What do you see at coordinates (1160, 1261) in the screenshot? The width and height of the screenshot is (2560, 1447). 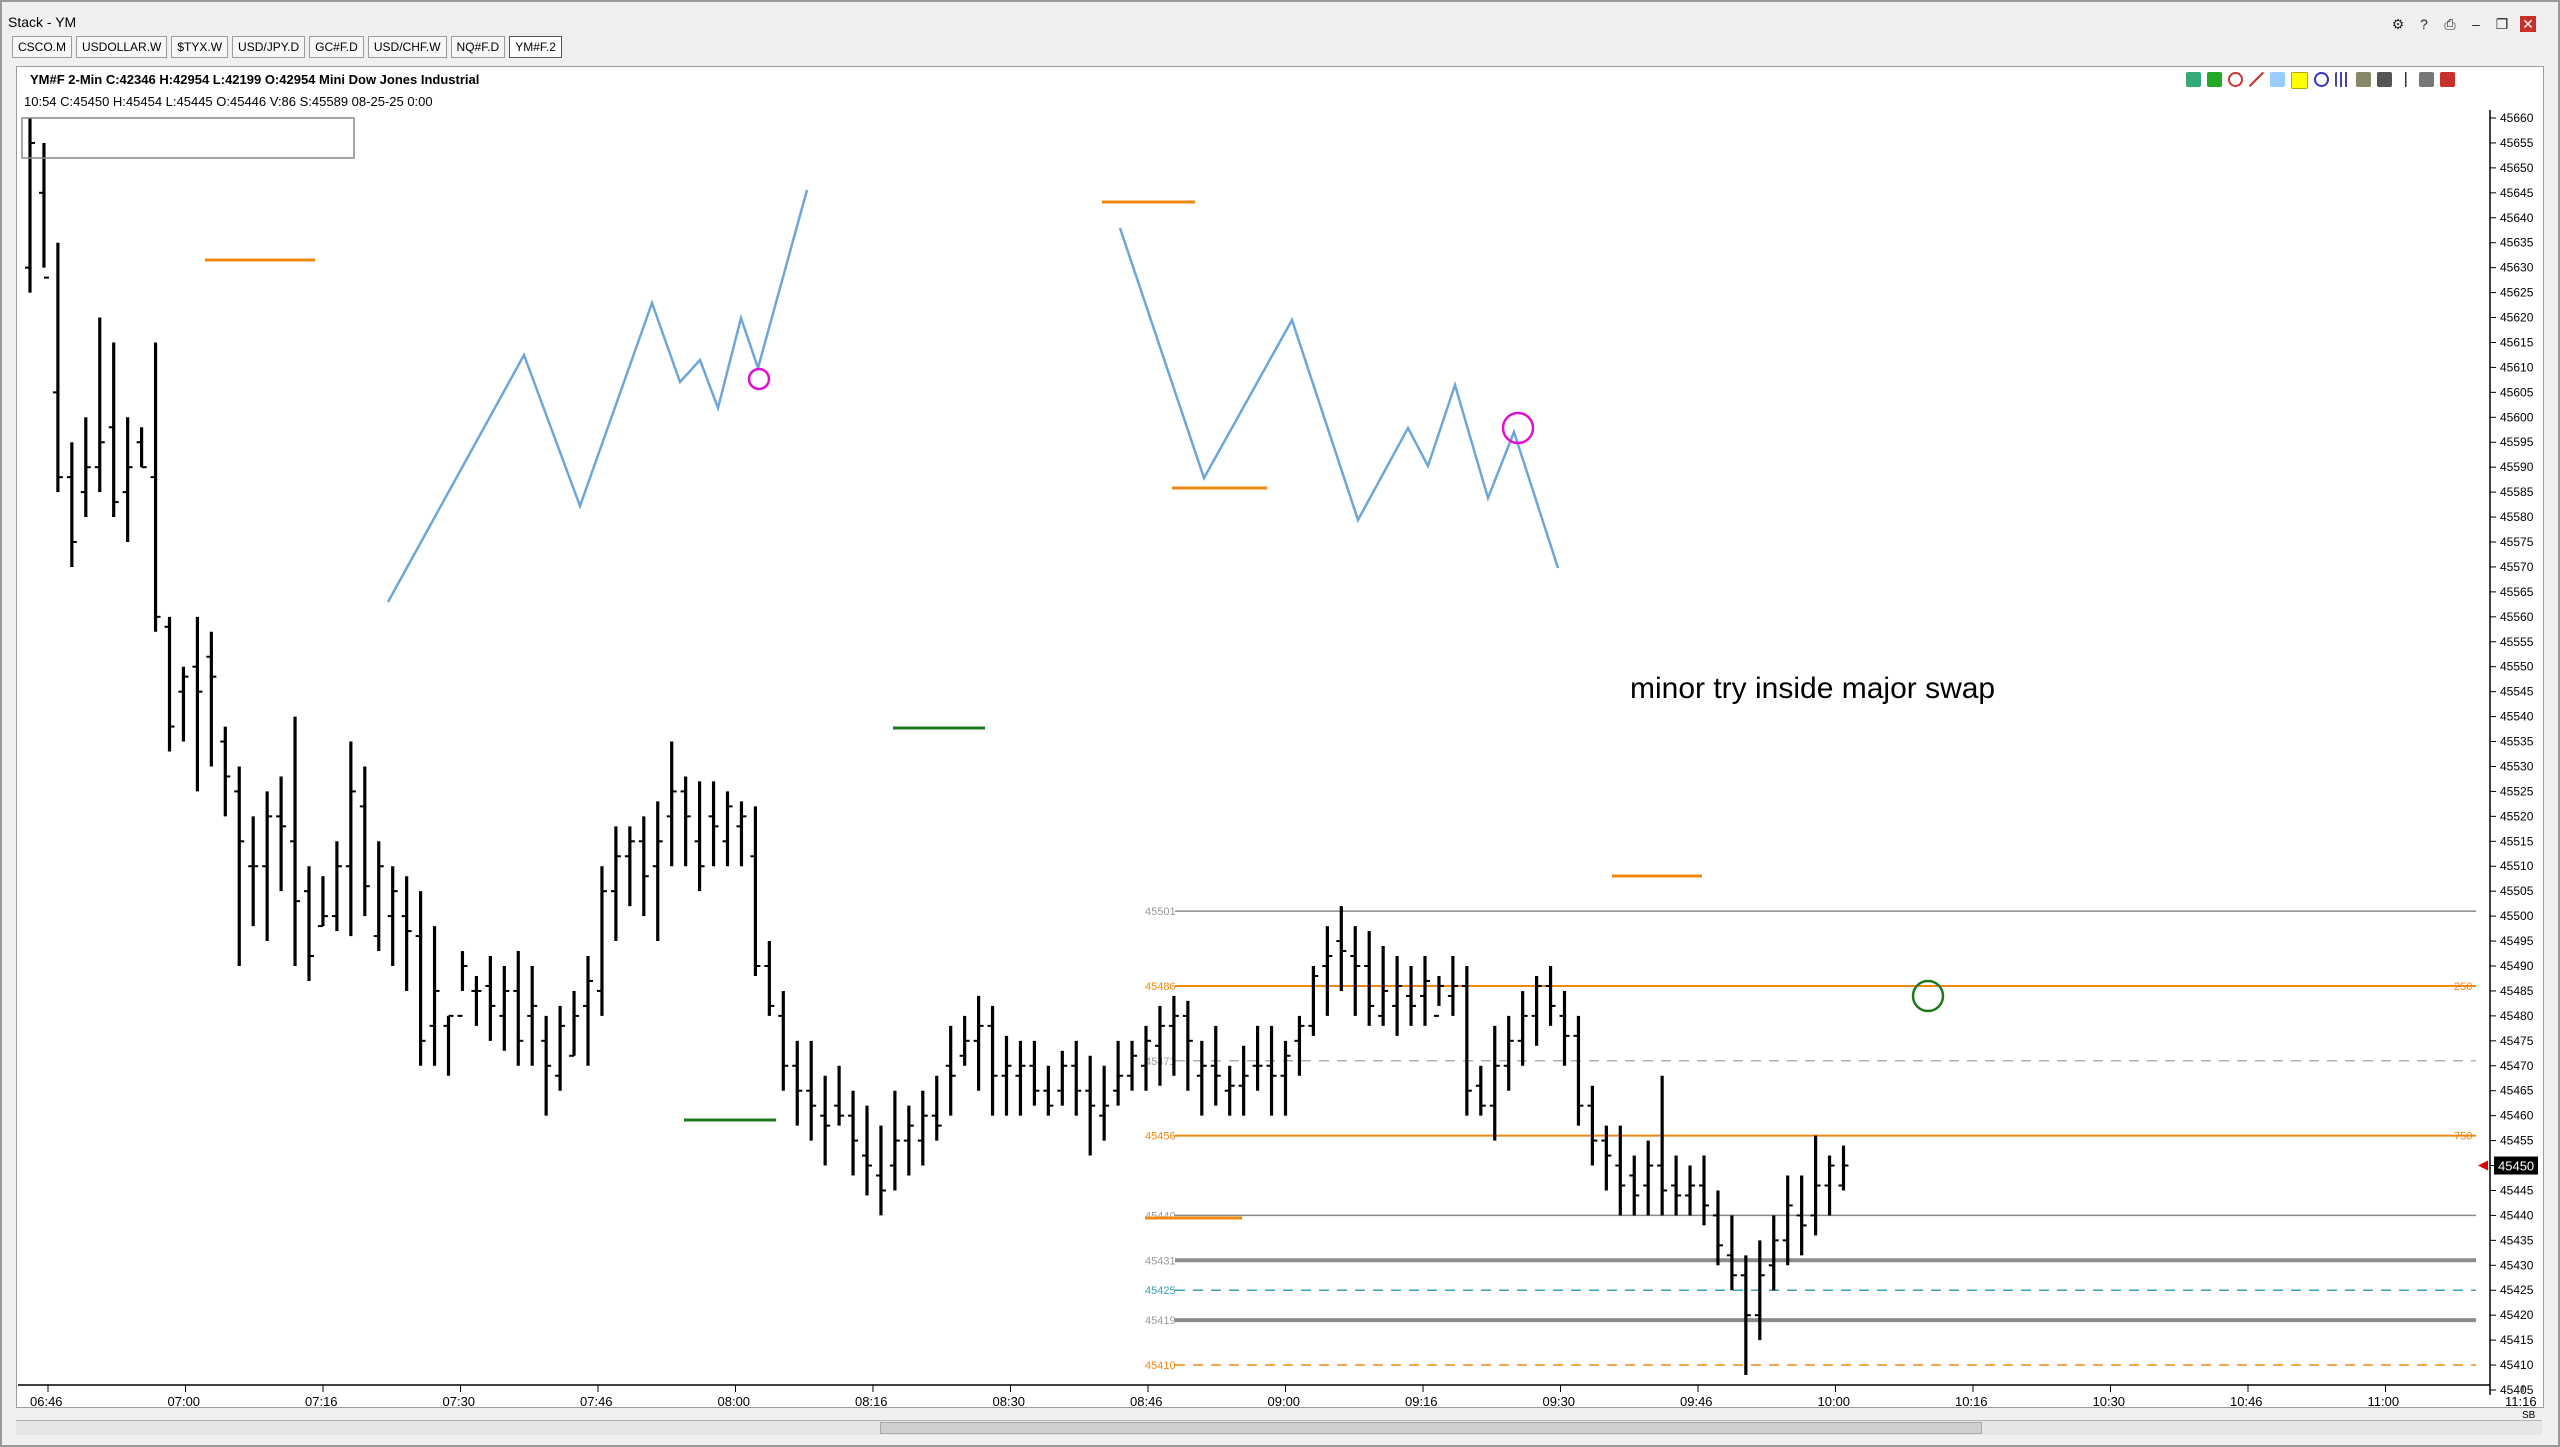 I see `level-label: 45431` at bounding box center [1160, 1261].